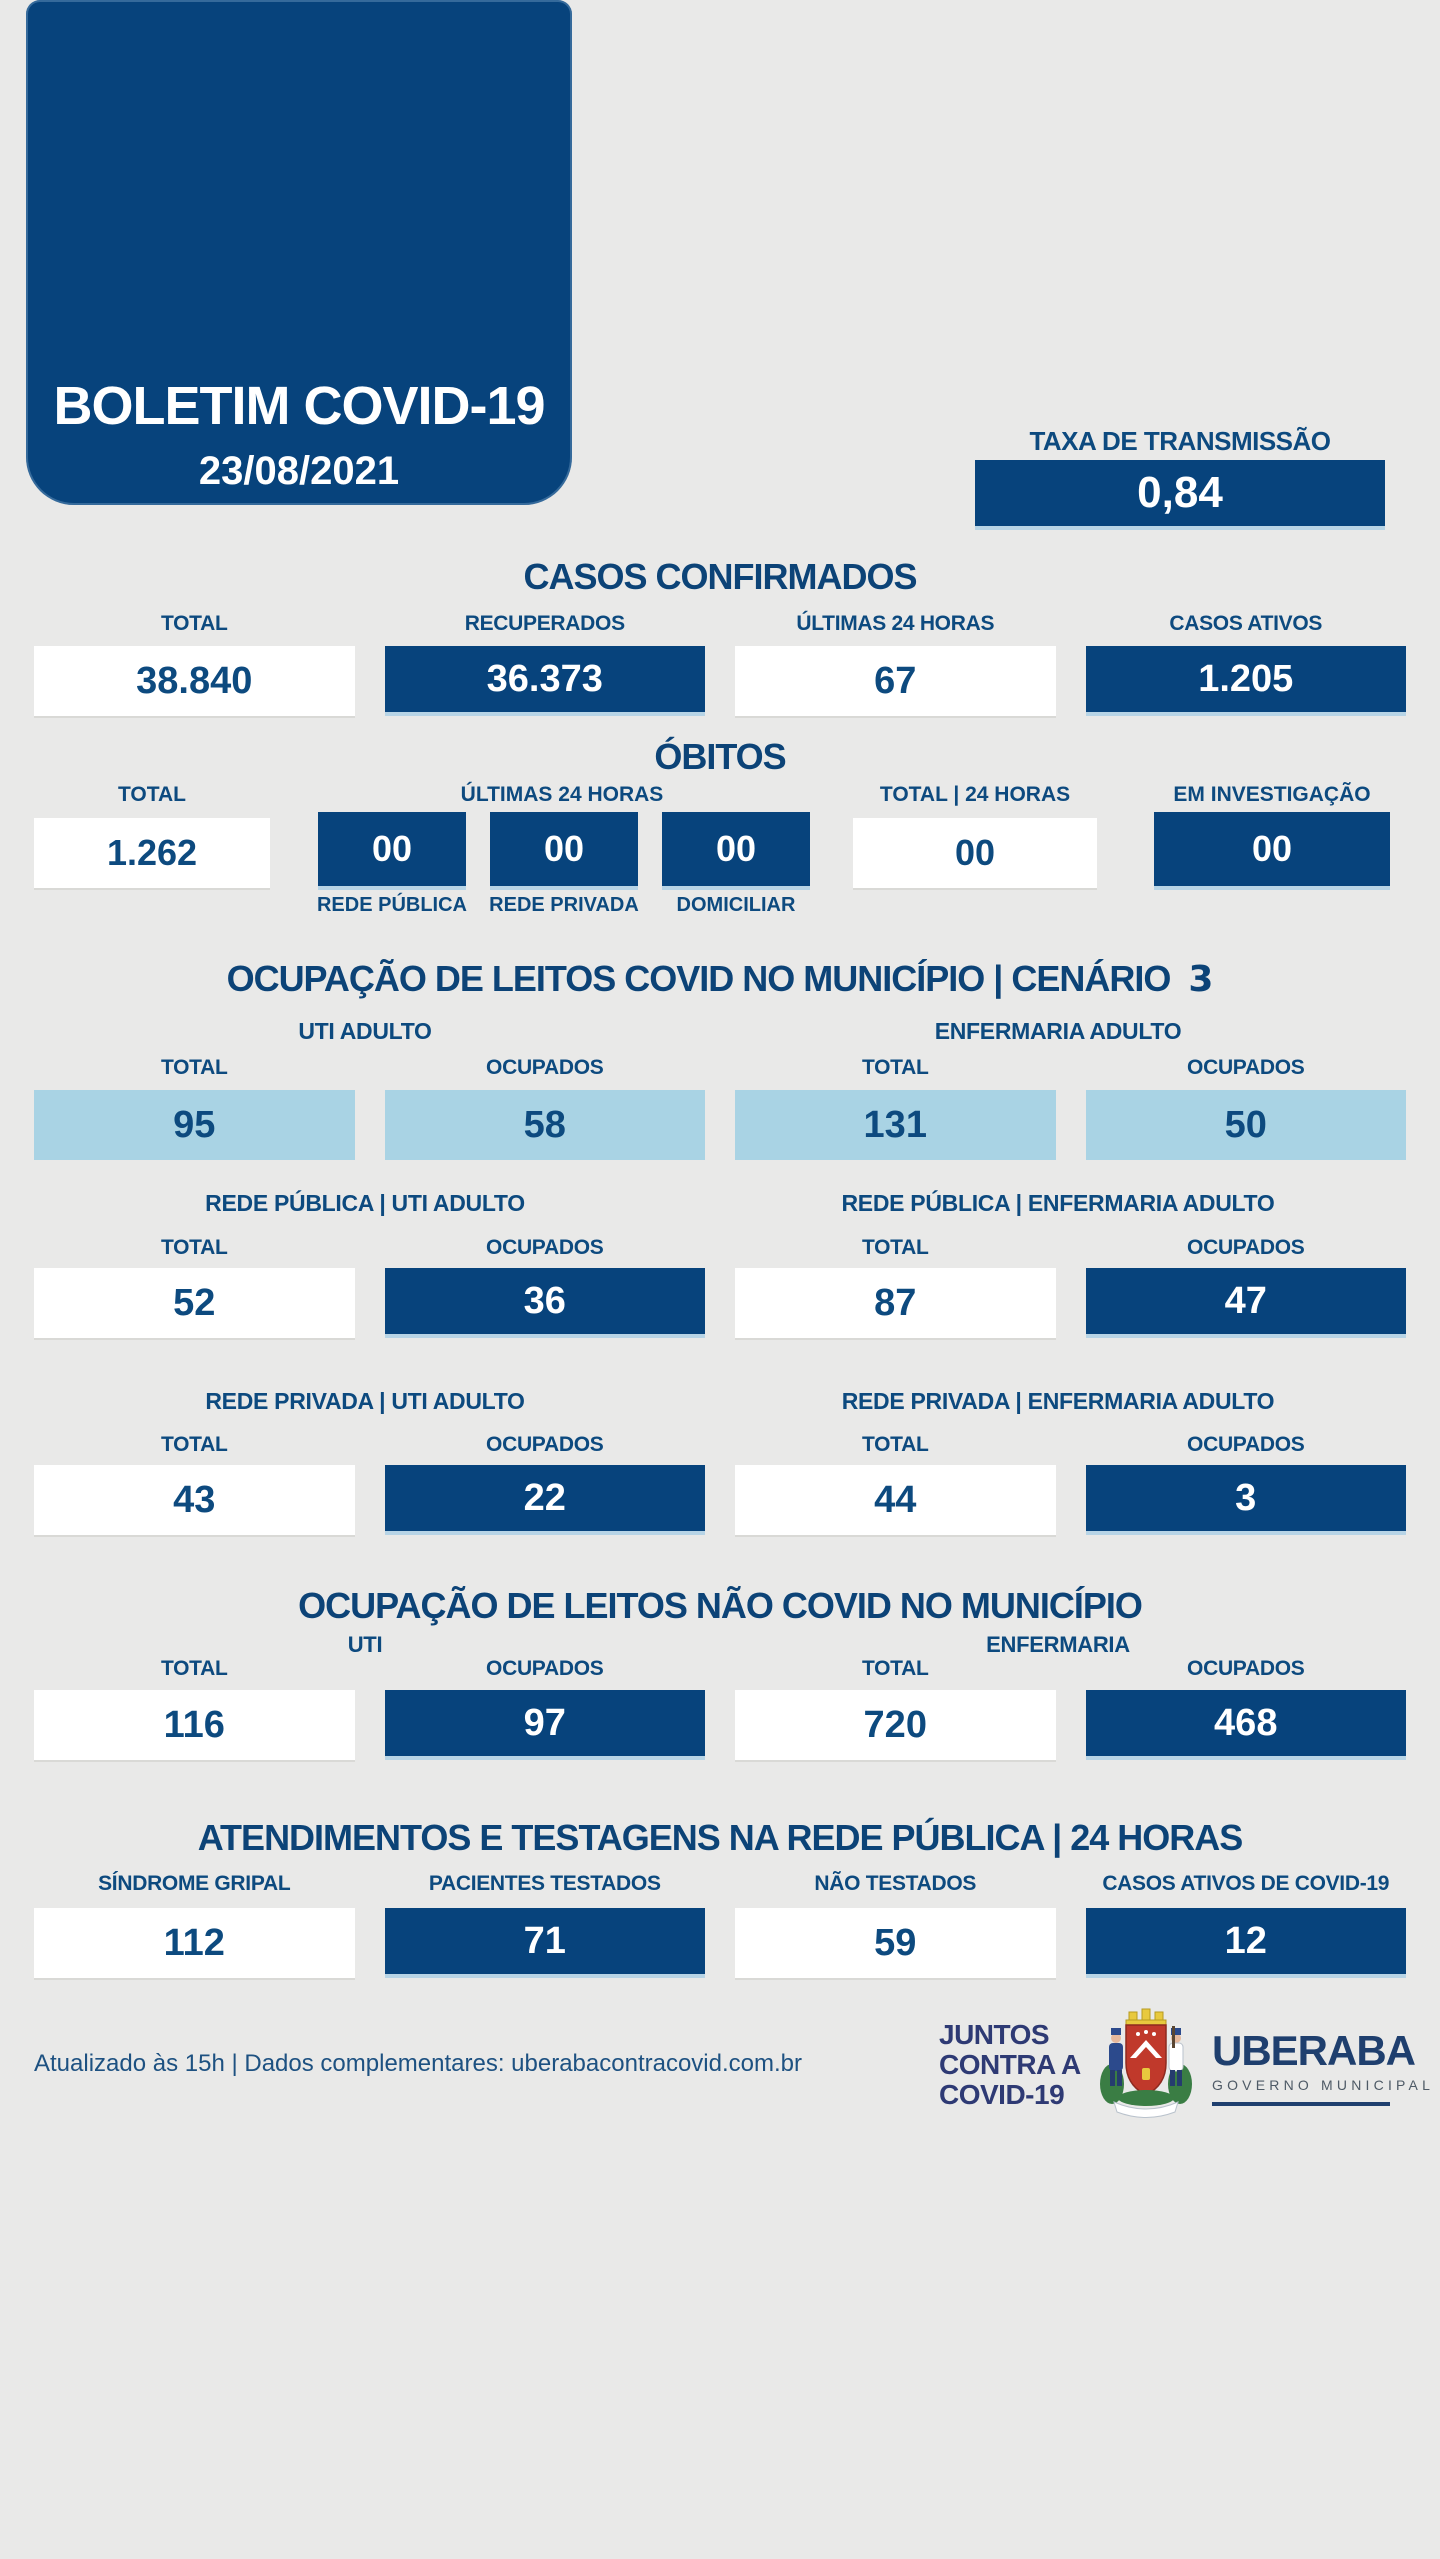 The image size is (1440, 2559). Describe the element at coordinates (194, 1500) in the screenshot. I see `private-uti-total-value: 43` at that location.